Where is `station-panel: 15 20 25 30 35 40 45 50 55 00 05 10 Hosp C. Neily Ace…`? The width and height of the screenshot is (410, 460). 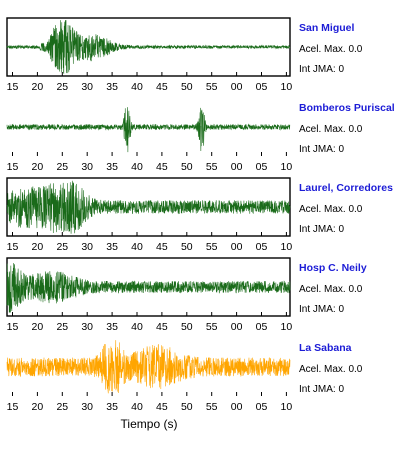 station-panel: 15 20 25 30 35 40 45 50 55 00 05 10 Hosp C. Neily Ace… is located at coordinates (186, 295).